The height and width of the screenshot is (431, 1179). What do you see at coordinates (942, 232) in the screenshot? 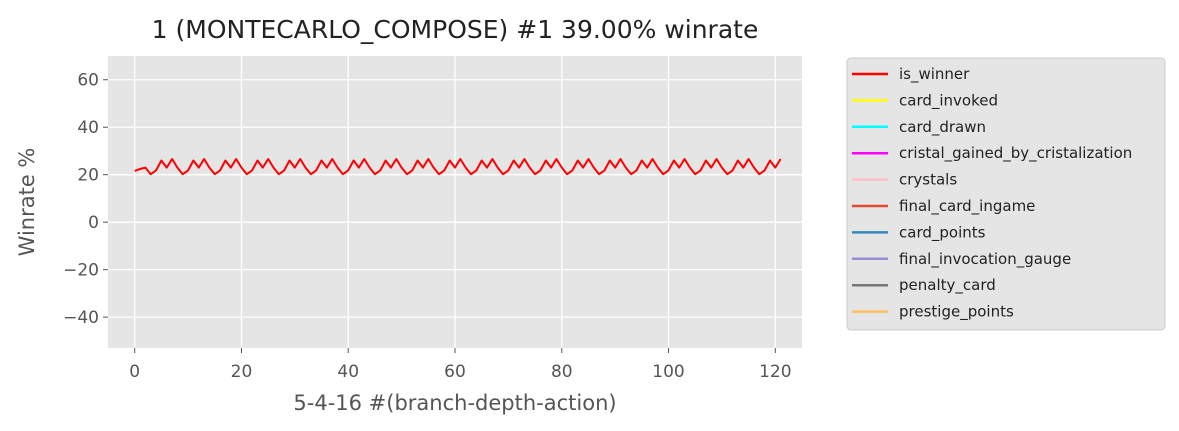
I see `legend-label: card_points` at bounding box center [942, 232].